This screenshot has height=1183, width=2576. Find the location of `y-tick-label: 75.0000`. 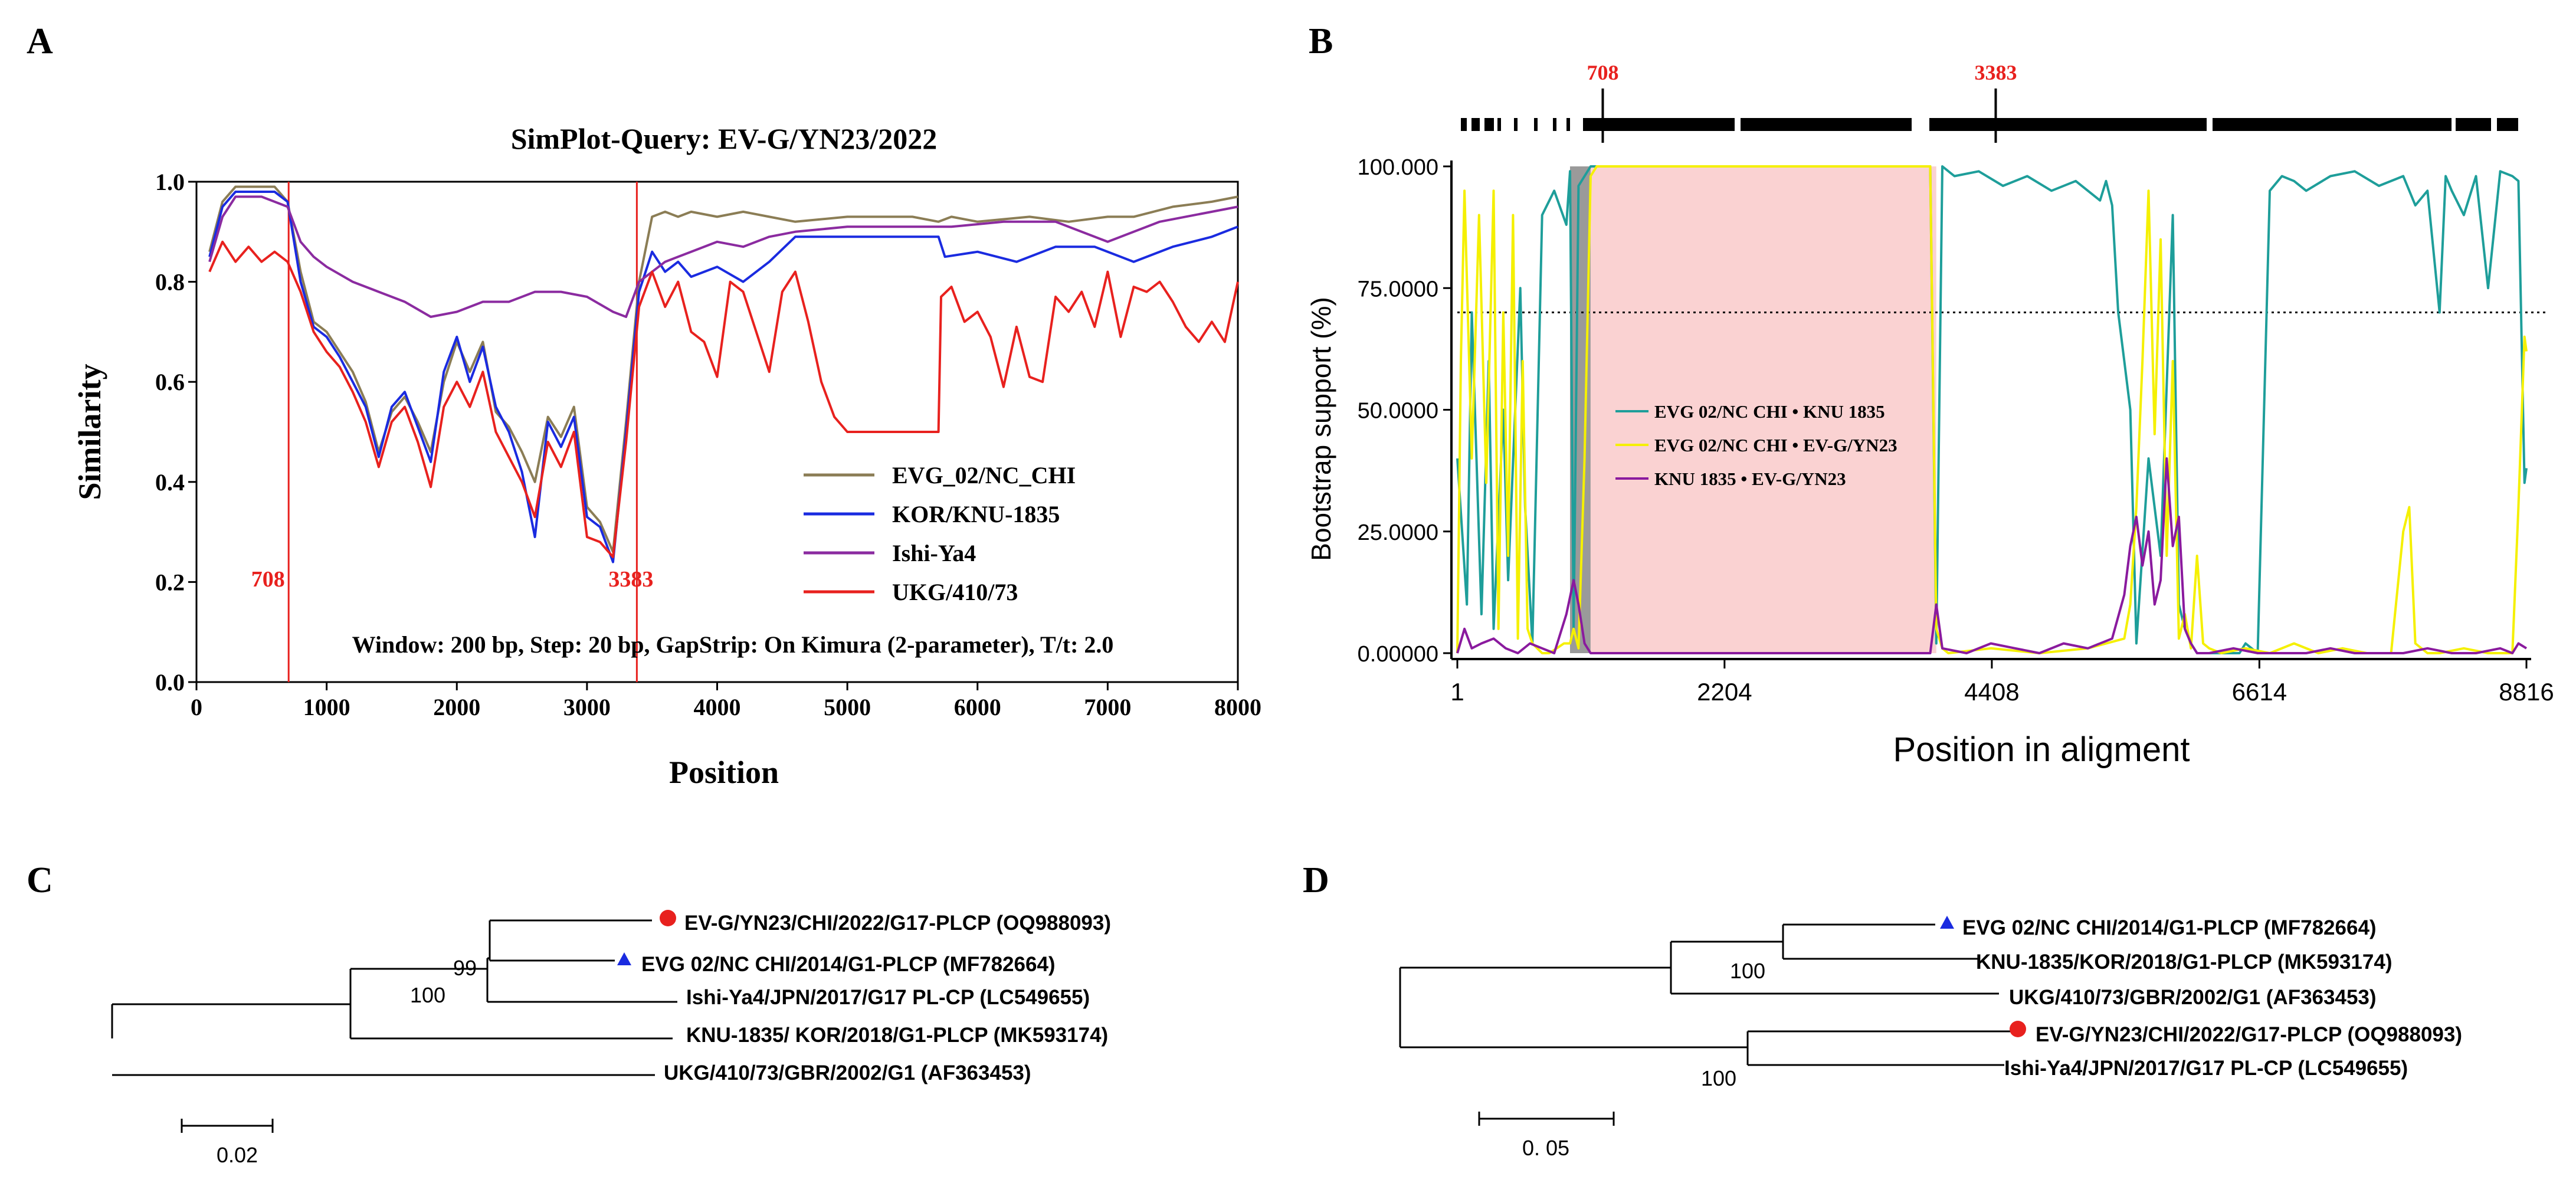

y-tick-label: 75.0000 is located at coordinates (1398, 289).